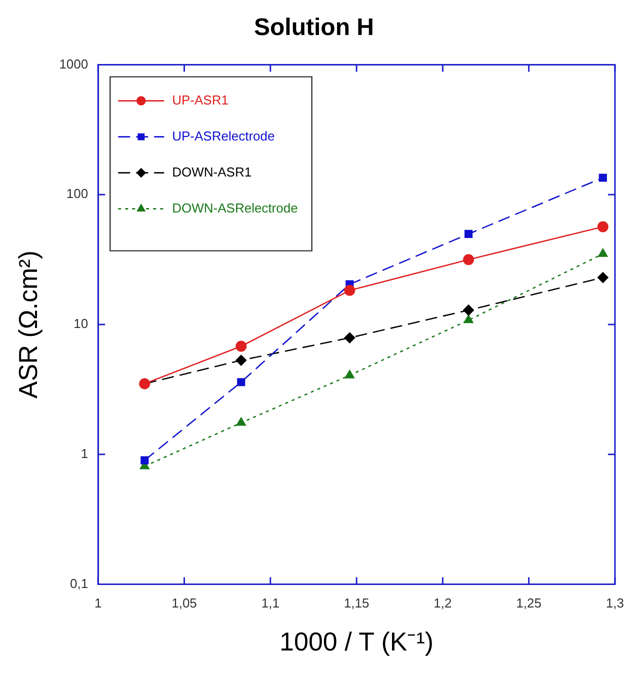 The height and width of the screenshot is (673, 636). Describe the element at coordinates (314, 28) in the screenshot. I see `chart-title: Solution H` at that location.